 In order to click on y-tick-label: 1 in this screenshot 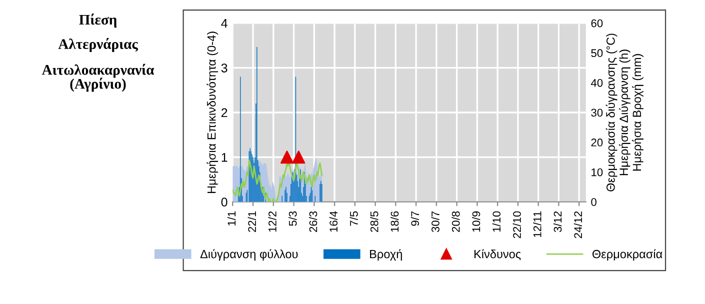, I will do `click(225, 157)`.